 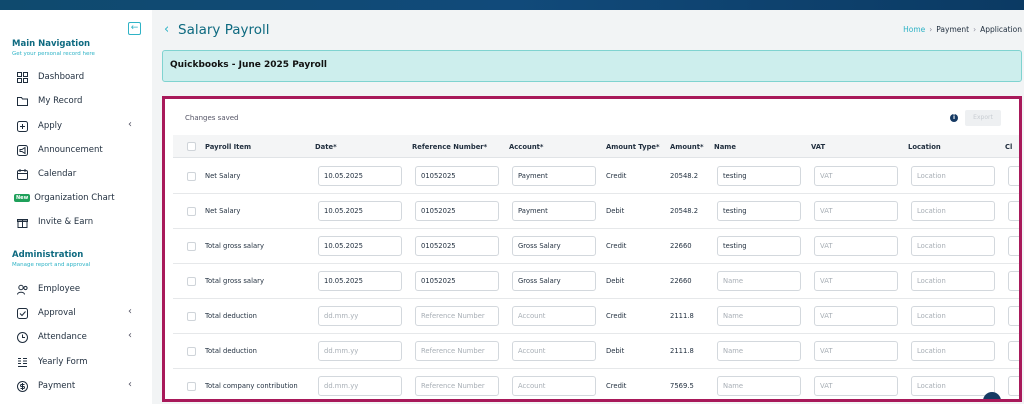 I want to click on column-header: Amount Type*, so click(x=633, y=147).